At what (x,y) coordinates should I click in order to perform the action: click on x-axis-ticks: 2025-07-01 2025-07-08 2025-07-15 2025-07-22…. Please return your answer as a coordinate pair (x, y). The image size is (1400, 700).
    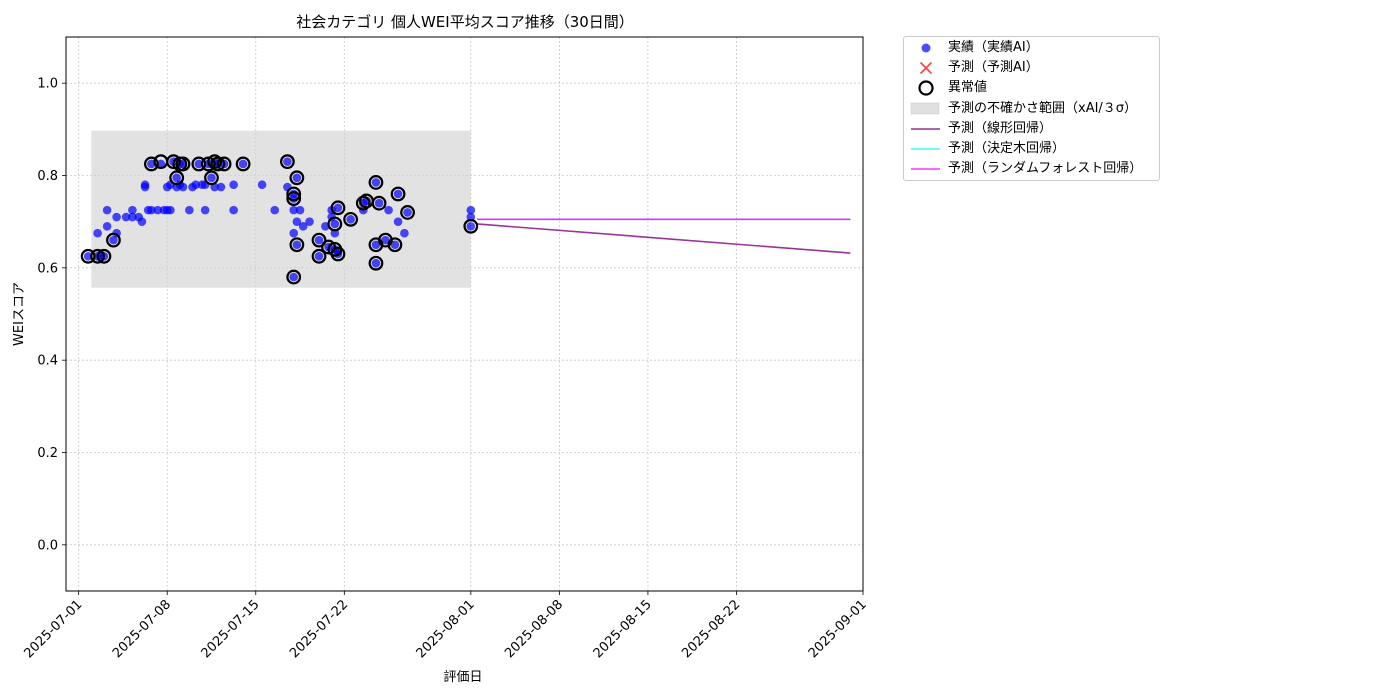
    Looking at the image, I should click on (445, 626).